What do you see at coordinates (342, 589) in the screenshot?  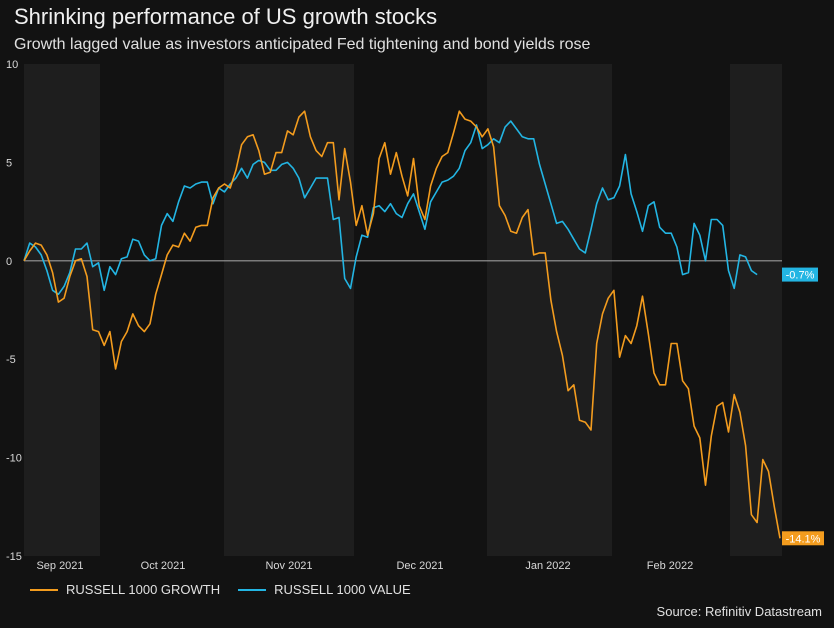 I see `legend-label-value: RUSSELL 1000 VALUE` at bounding box center [342, 589].